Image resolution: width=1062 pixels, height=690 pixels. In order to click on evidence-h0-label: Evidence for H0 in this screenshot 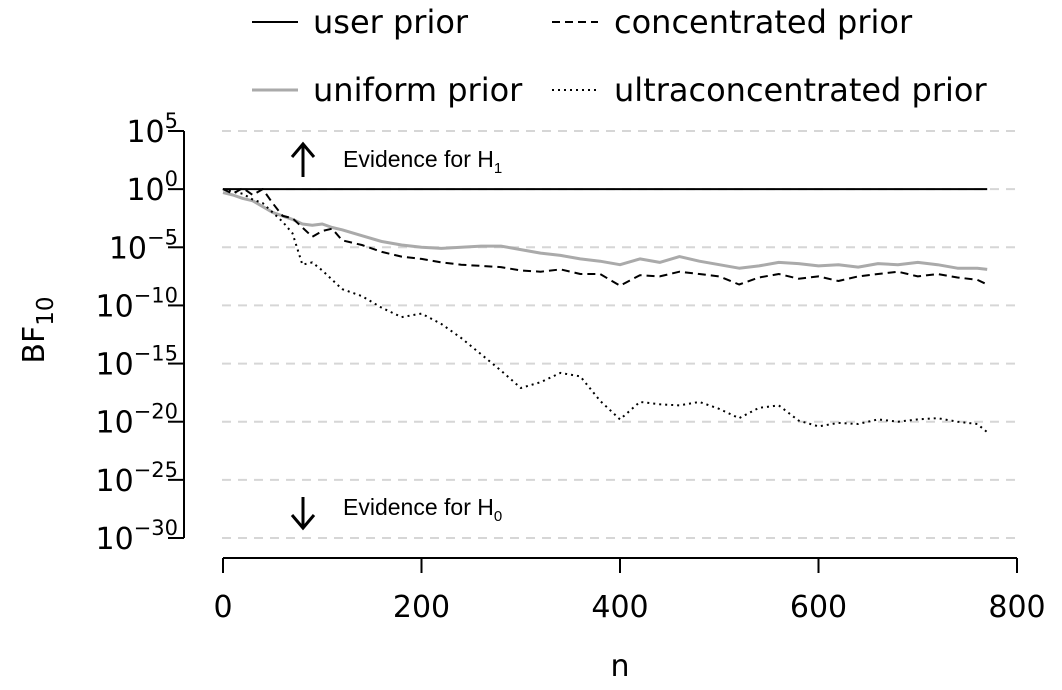, I will do `click(422, 509)`.